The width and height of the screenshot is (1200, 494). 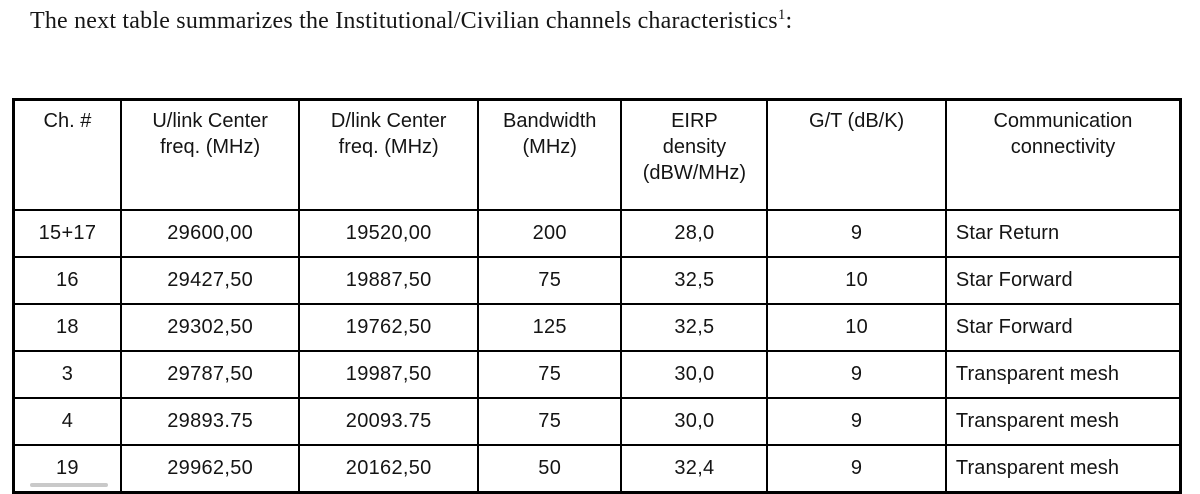 What do you see at coordinates (67, 421) in the screenshot?
I see `cell-channel: 4` at bounding box center [67, 421].